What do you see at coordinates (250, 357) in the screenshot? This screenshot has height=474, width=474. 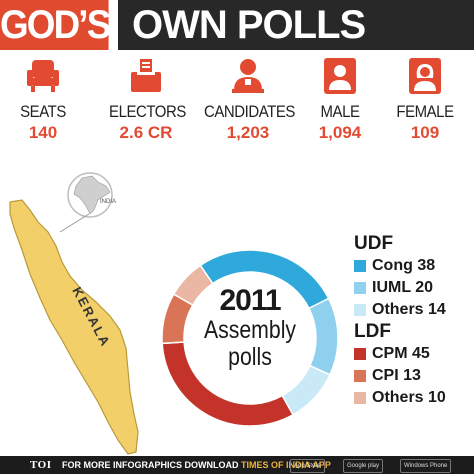 I see `center-line2: polls` at bounding box center [250, 357].